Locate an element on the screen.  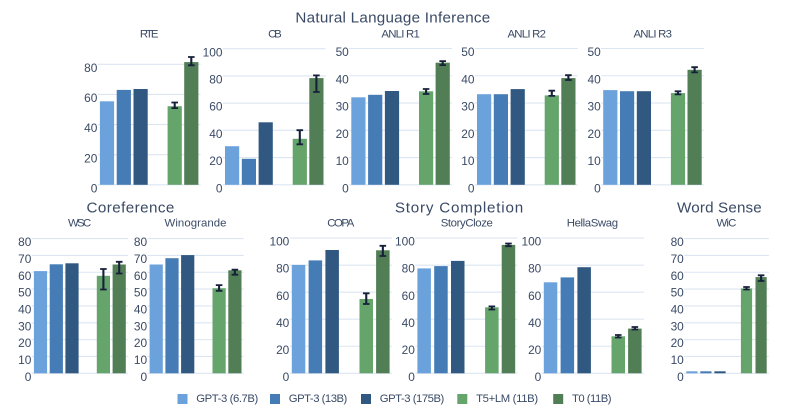
svg-text: StoryCloze is located at coordinates (467, 224).